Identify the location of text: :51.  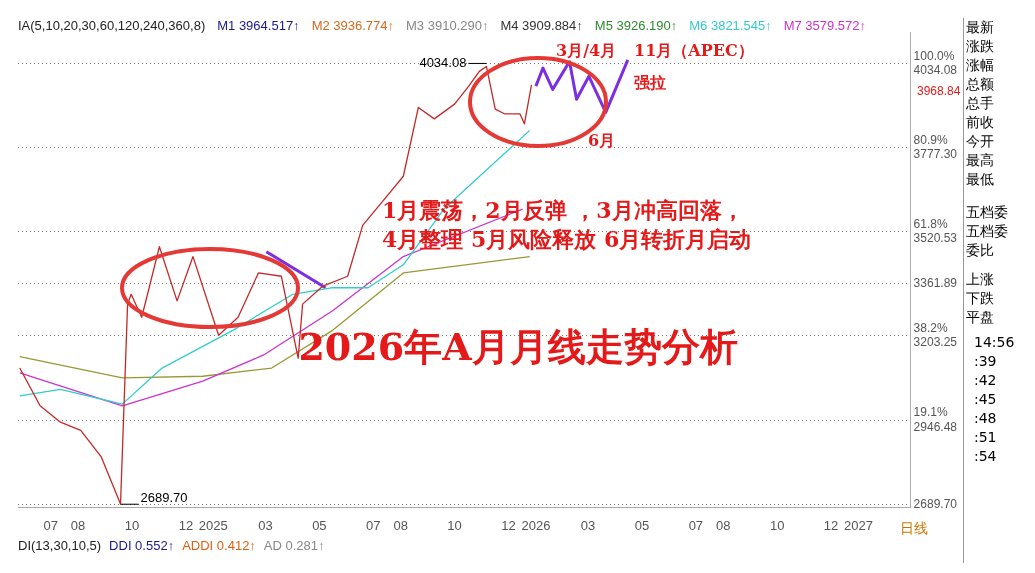
(985, 437).